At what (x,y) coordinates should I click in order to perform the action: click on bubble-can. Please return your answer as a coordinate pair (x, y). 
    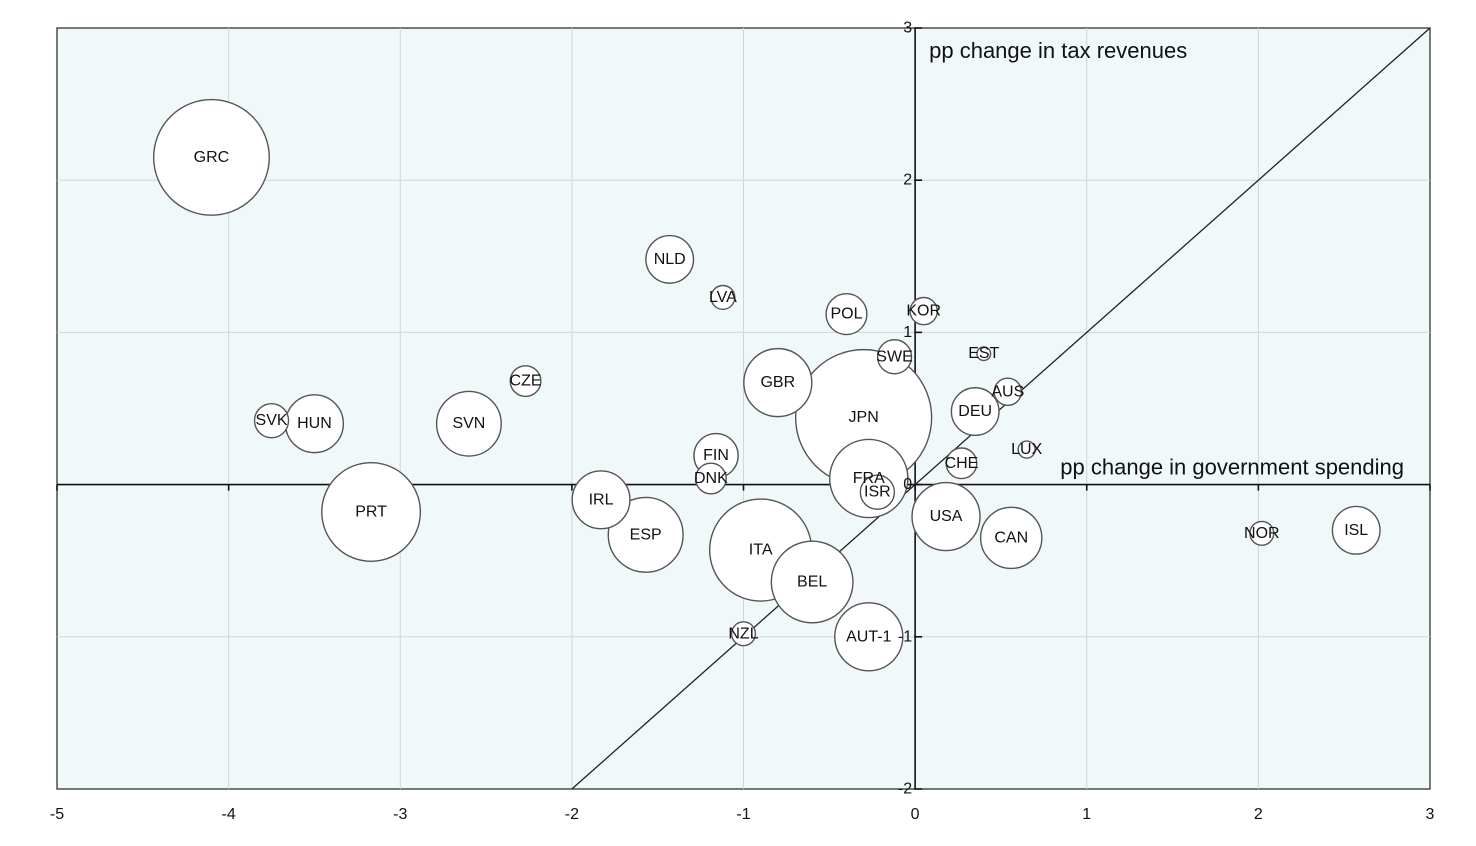
    Looking at the image, I should click on (1011, 538).